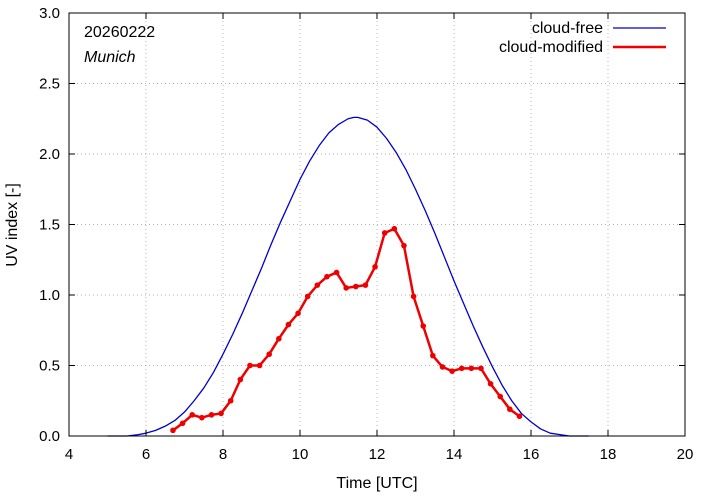  Describe the element at coordinates (49, 154) in the screenshot. I see `y-tick-label: 2.0` at that location.